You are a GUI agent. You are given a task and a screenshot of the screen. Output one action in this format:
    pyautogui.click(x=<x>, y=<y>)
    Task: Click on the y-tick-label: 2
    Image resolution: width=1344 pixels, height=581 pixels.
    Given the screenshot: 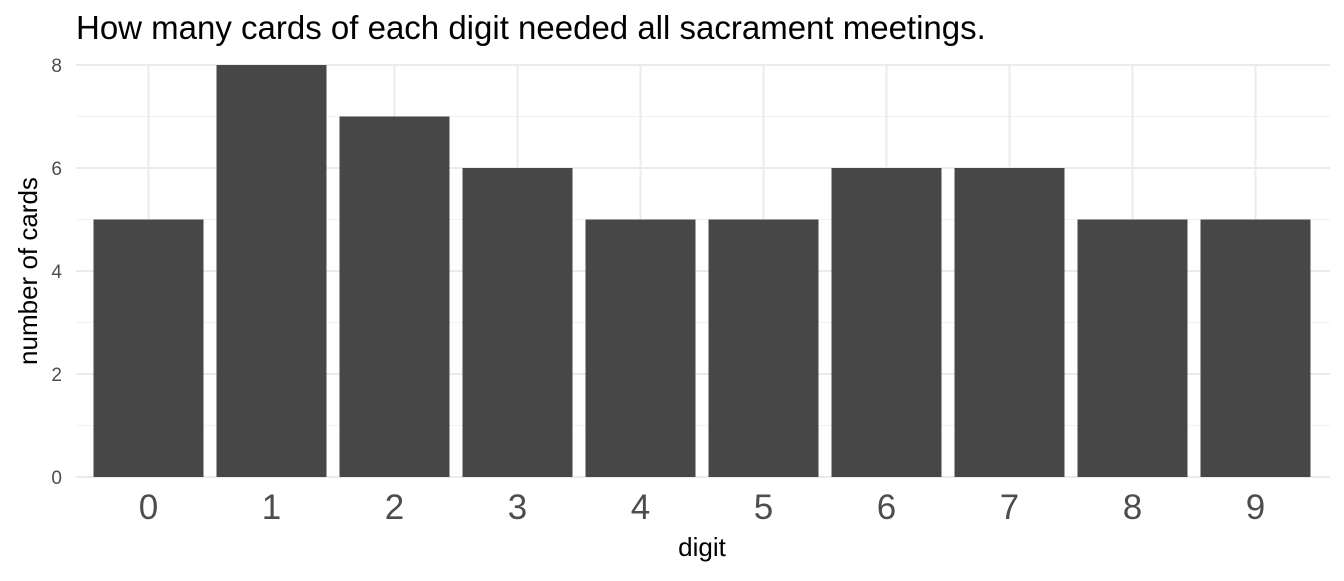 What is the action you would take?
    pyautogui.click(x=56, y=375)
    